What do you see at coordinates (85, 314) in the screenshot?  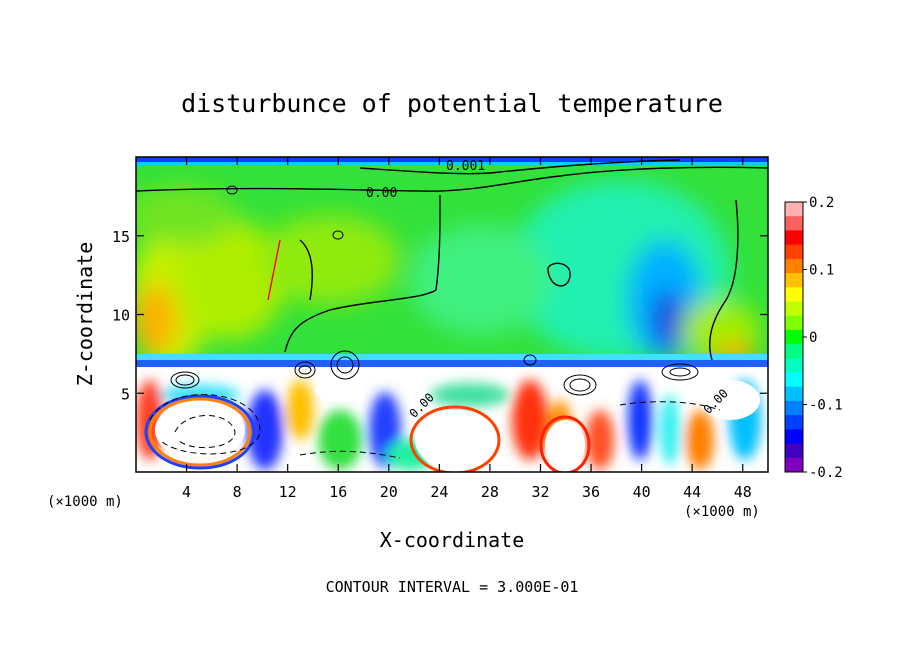 I see `y-axis-label: Z-coordinate` at bounding box center [85, 314].